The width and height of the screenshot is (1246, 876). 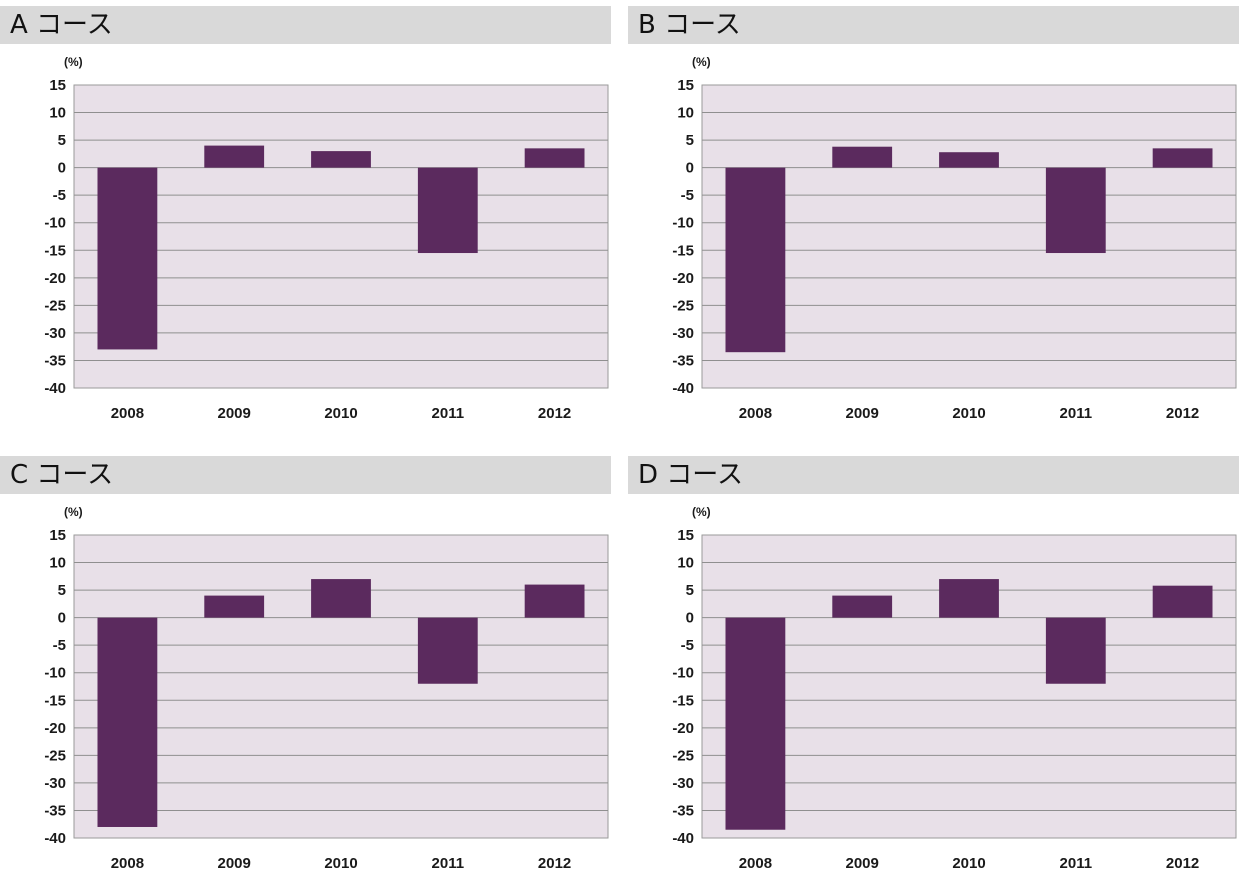 I want to click on chart-panel-header: D コース, so click(x=933, y=475).